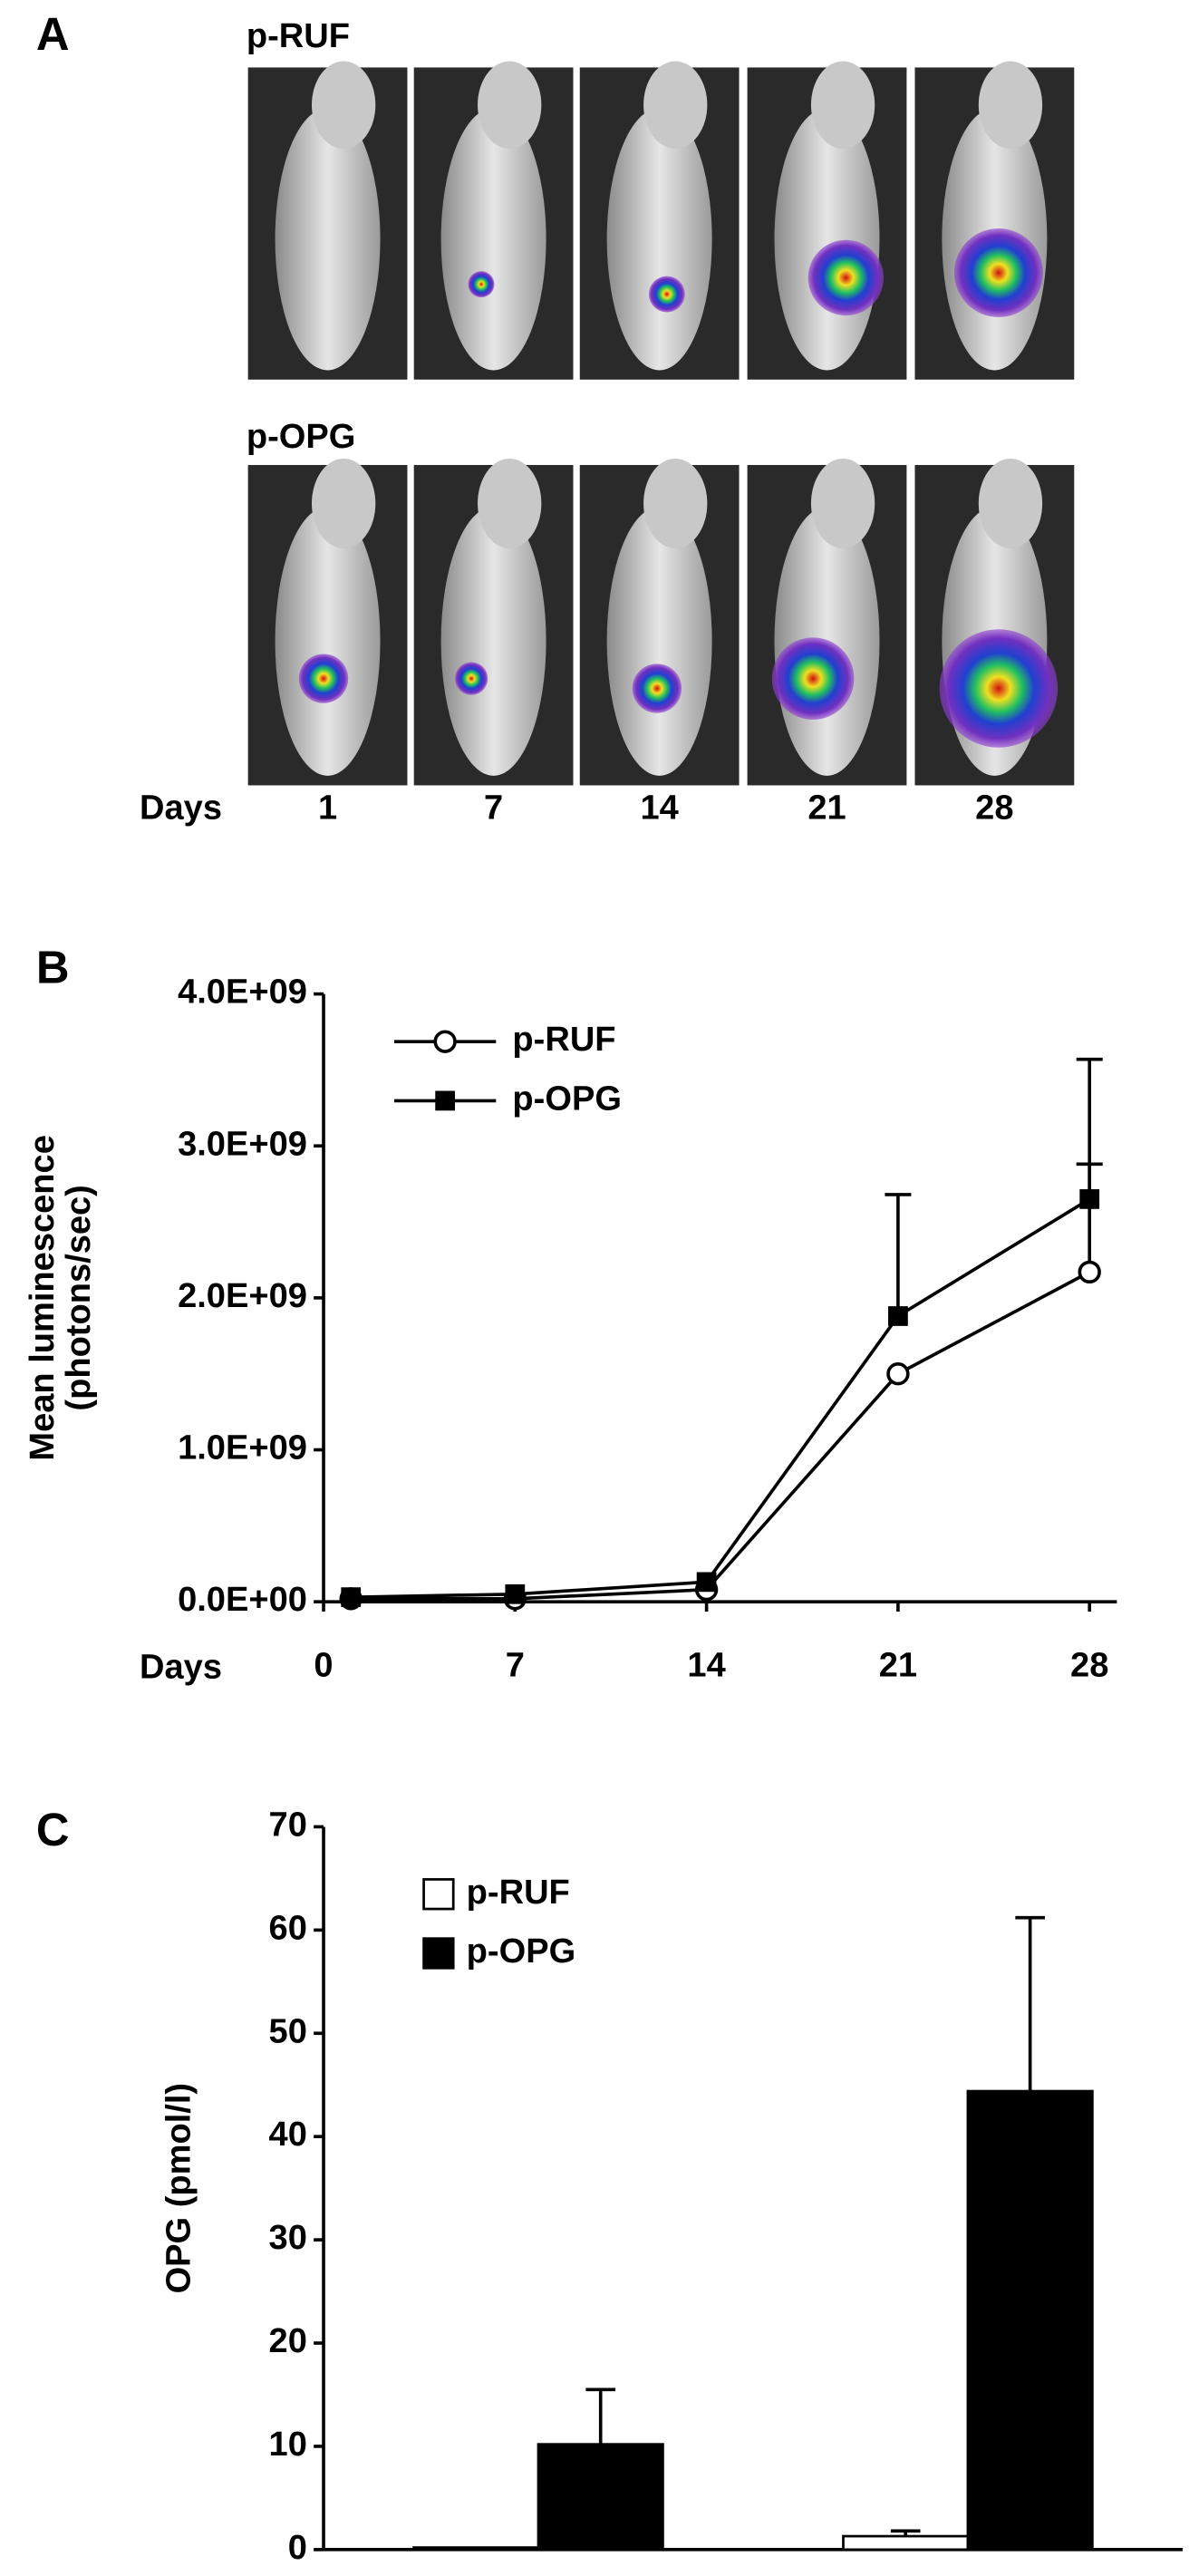 The image size is (1199, 2576). Describe the element at coordinates (539, 2574) in the screenshot. I see `x-tick-label: Day 18` at that location.